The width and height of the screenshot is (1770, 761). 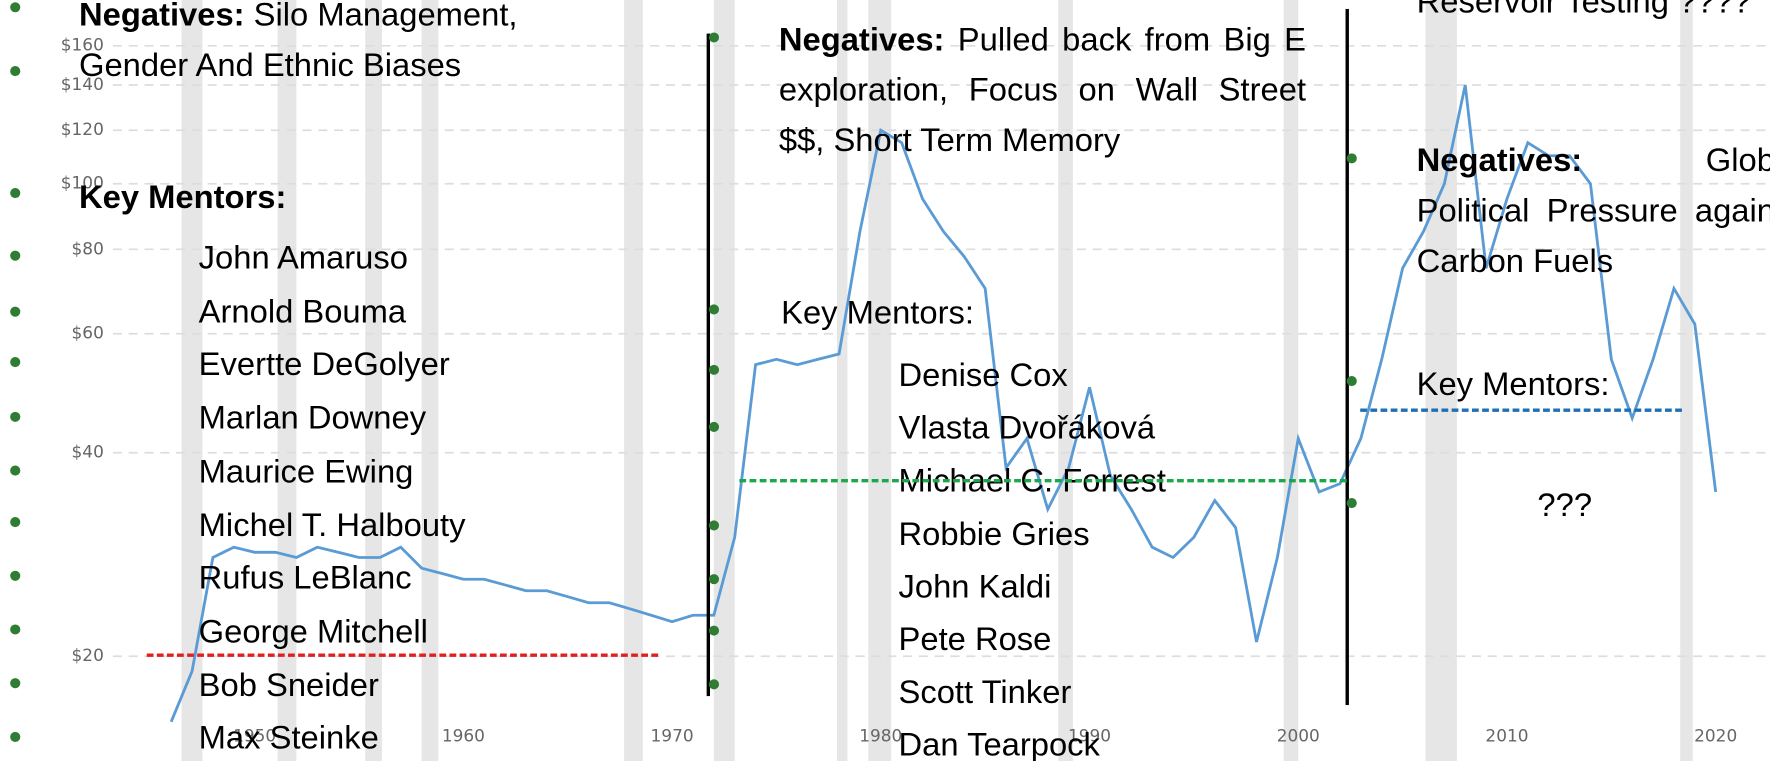 What do you see at coordinates (332, 525) in the screenshot?
I see `mentor: Michel T. Halbouty` at bounding box center [332, 525].